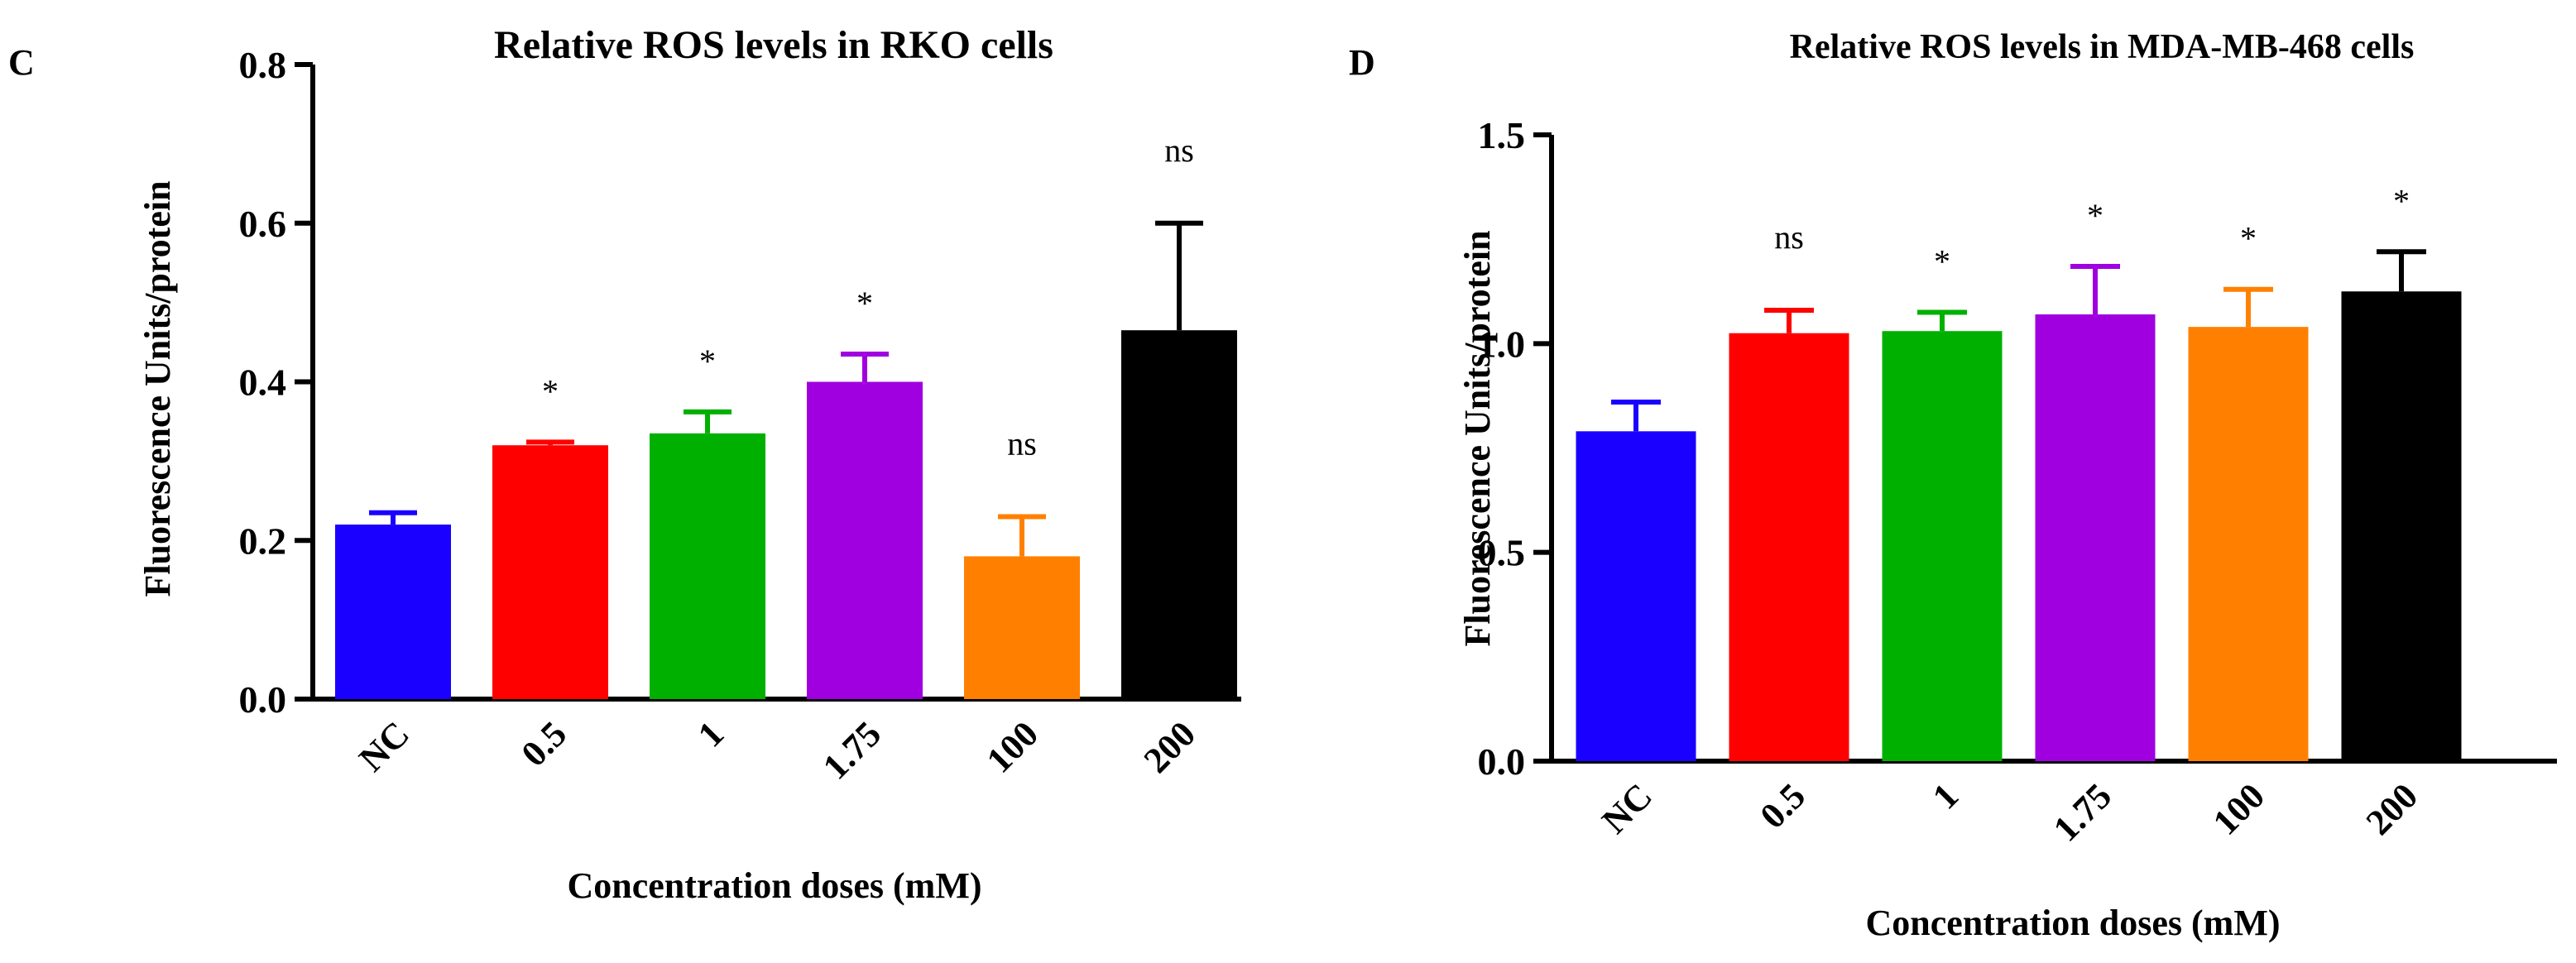 The image size is (2576, 963). Describe the element at coordinates (384, 746) in the screenshot. I see `x-tick-label-c-0: NC` at that location.